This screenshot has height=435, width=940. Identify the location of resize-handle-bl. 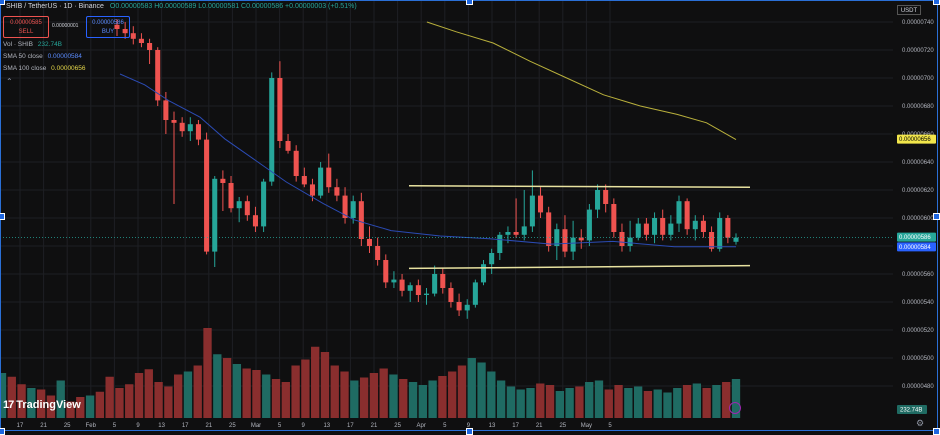
(2, 431).